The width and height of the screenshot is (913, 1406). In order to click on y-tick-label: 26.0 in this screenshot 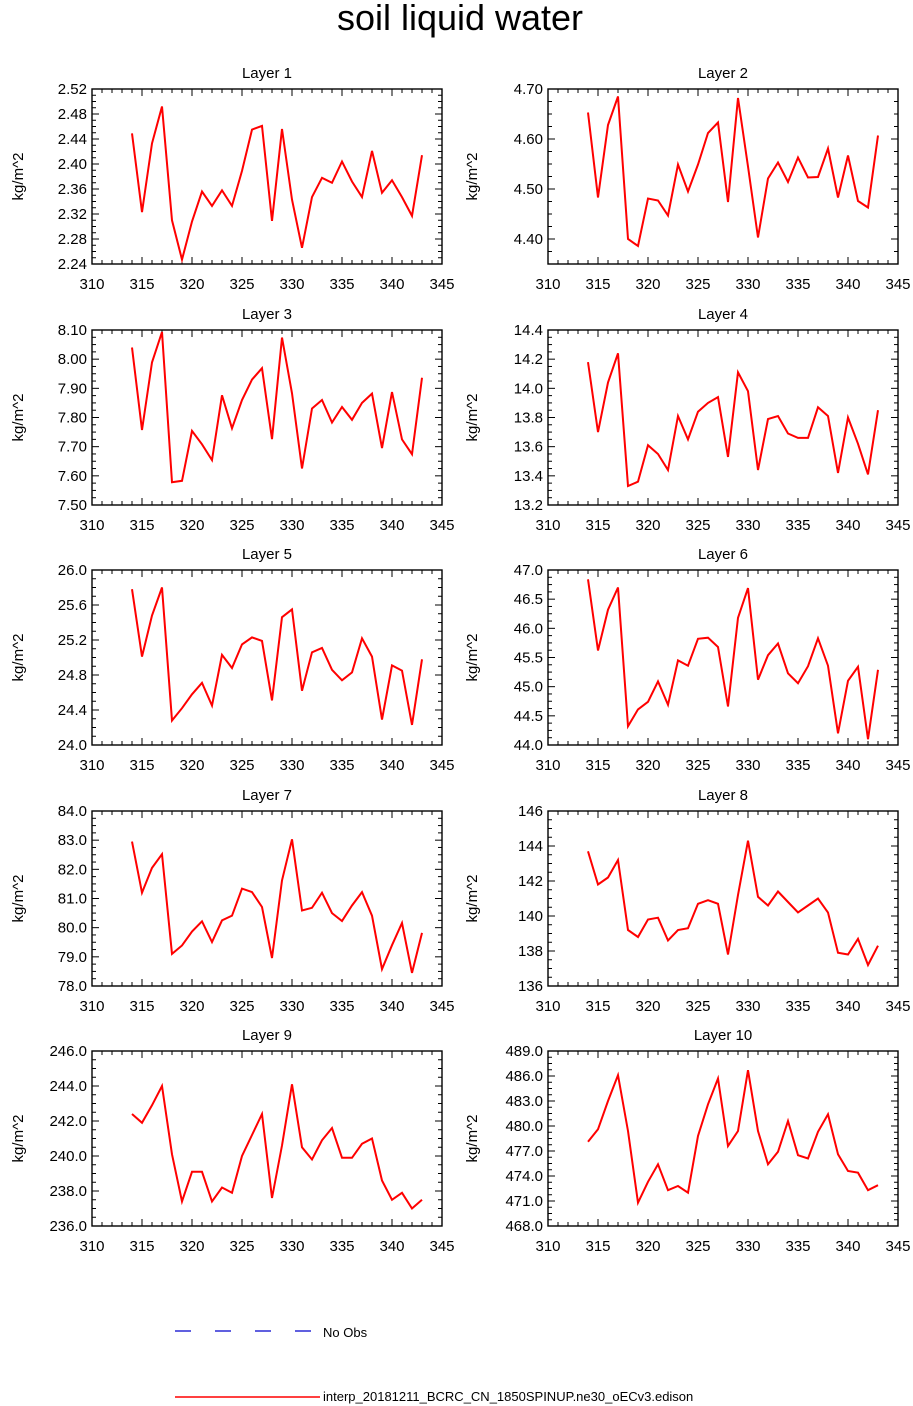, I will do `click(72, 570)`.